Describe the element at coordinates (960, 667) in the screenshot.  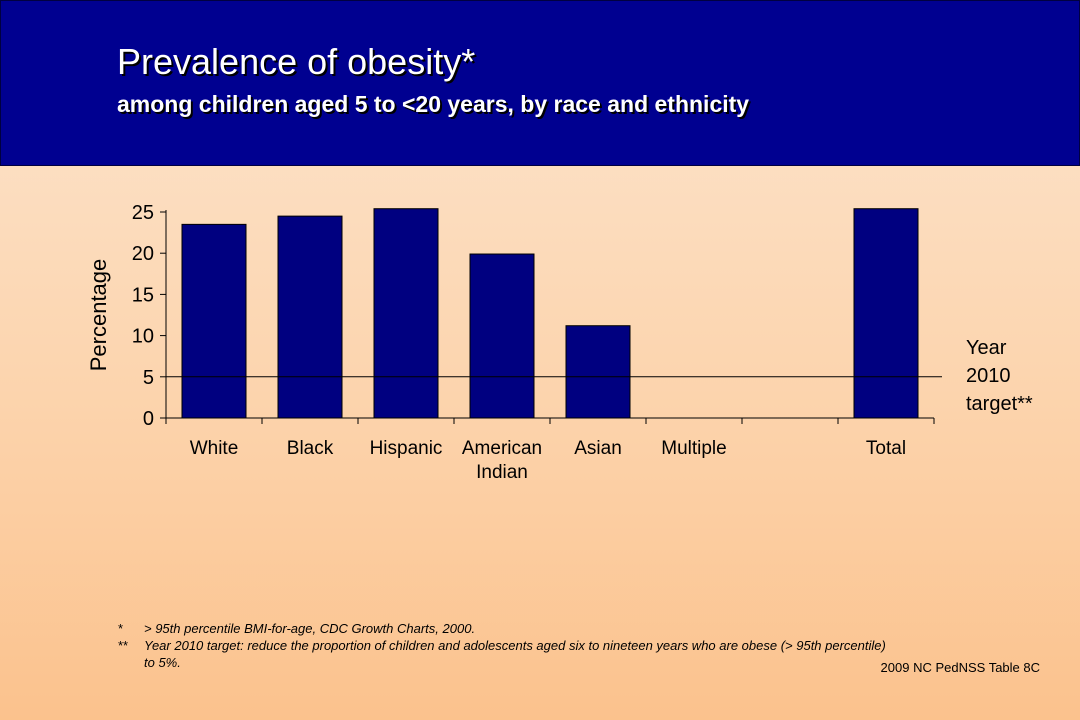
I see `source-citation: 2009 NC PedNSS Table 8C` at that location.